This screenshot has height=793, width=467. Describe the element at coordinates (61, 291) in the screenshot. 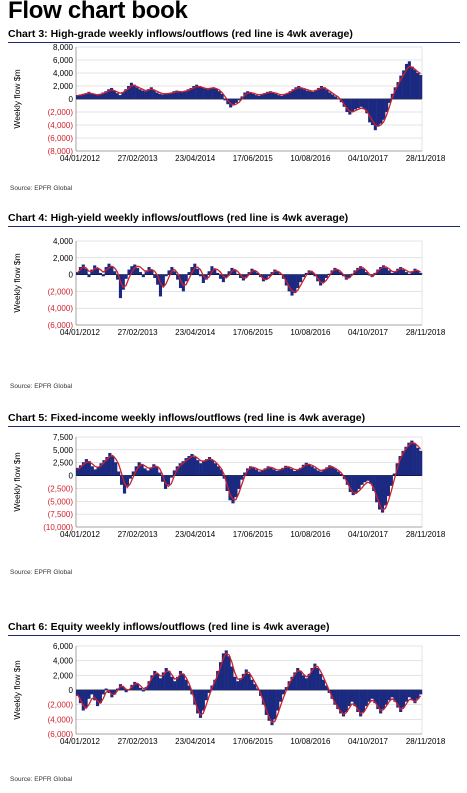

I see `y-tick-label: (2,000)` at that location.